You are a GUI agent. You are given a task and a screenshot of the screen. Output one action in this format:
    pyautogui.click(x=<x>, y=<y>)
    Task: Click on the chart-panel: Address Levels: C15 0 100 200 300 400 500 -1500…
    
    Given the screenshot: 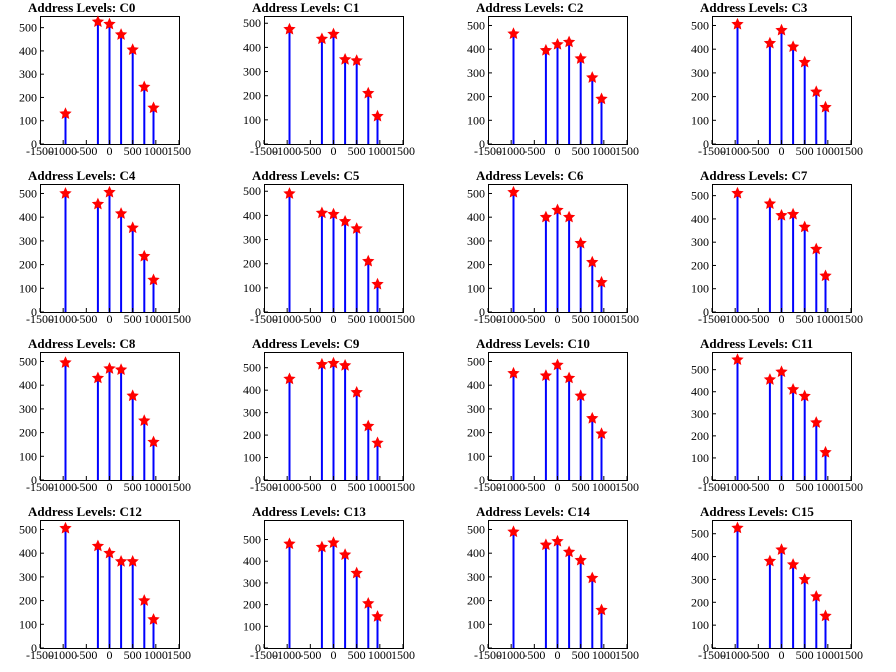 What is the action you would take?
    pyautogui.click(x=777, y=583)
    